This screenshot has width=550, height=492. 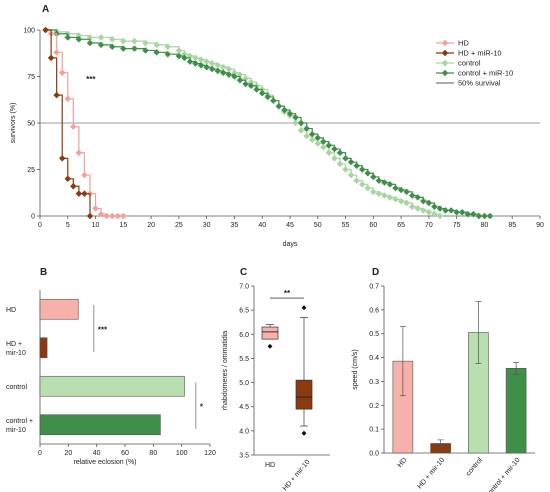 I want to click on x-tick-label: 75, so click(x=457, y=225).